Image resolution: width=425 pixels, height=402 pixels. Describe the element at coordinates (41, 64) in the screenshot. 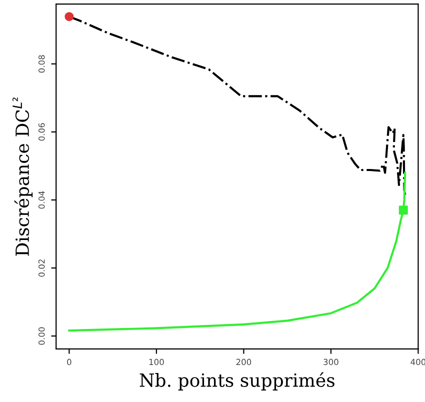

I see `y-tick-label: 0.08` at that location.